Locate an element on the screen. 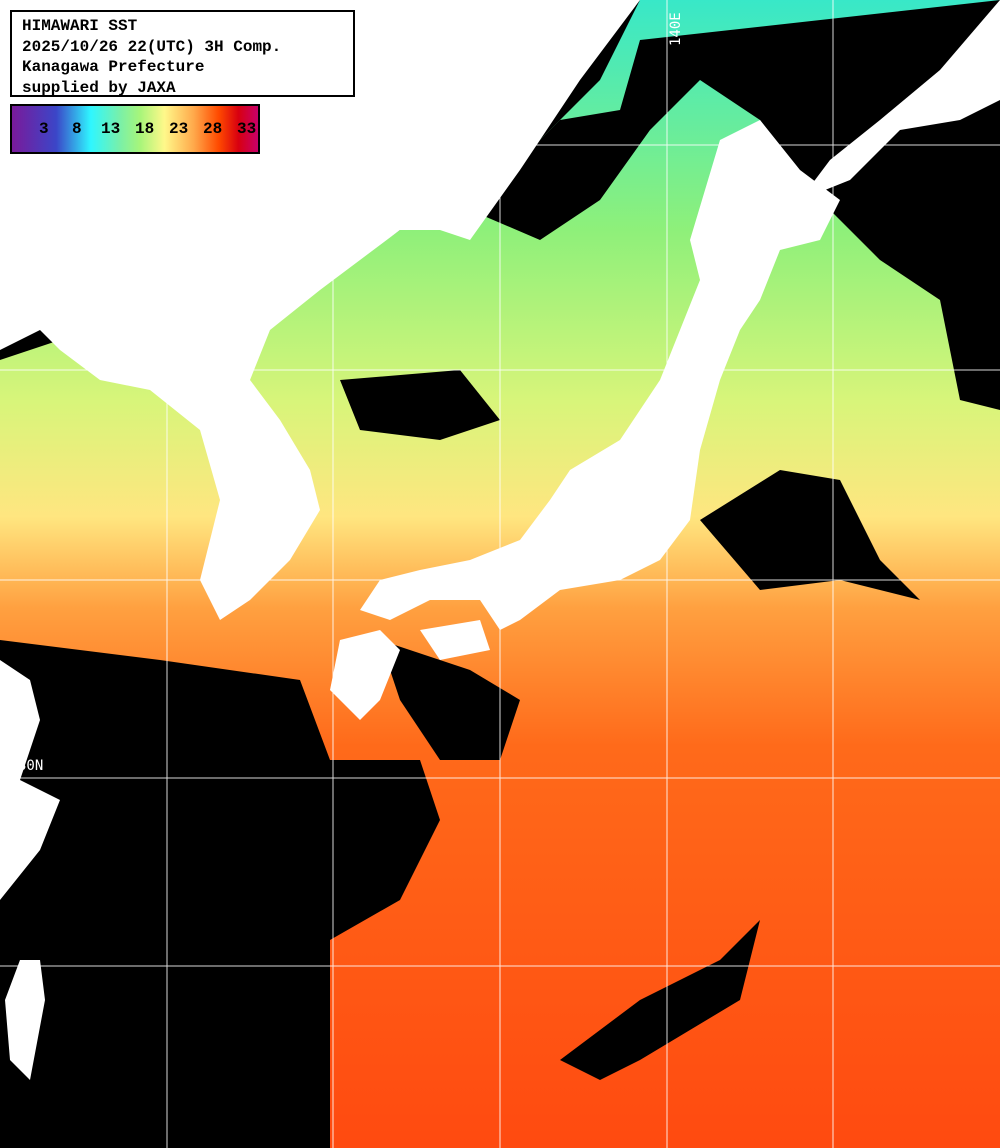  title-datetime: 2025/10/26 22(UTC) 3H Comp. is located at coordinates (152, 46).